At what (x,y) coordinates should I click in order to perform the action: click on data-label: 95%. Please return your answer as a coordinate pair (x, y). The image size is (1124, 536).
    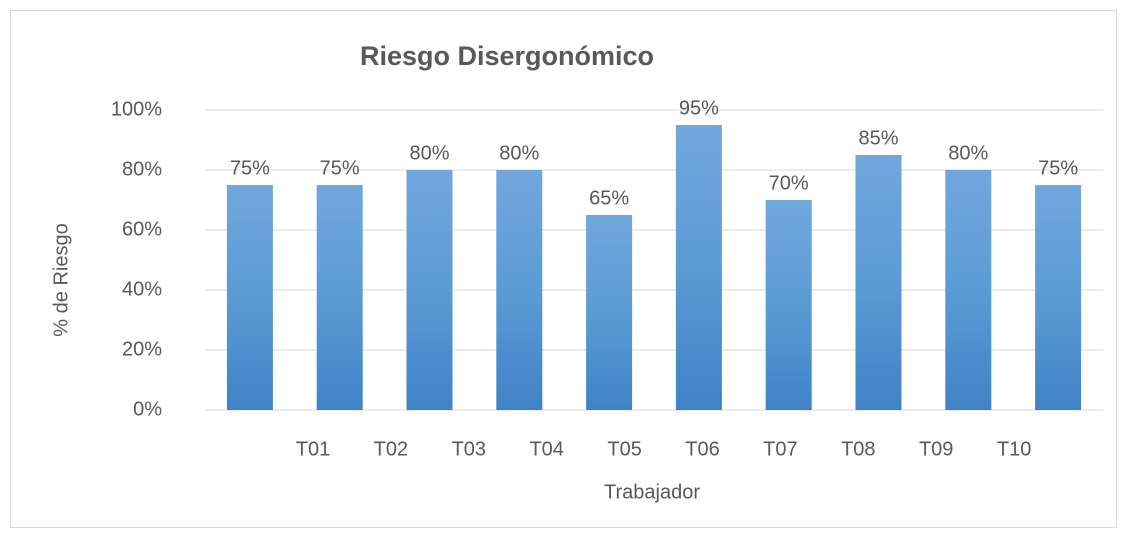
    Looking at the image, I should click on (699, 108).